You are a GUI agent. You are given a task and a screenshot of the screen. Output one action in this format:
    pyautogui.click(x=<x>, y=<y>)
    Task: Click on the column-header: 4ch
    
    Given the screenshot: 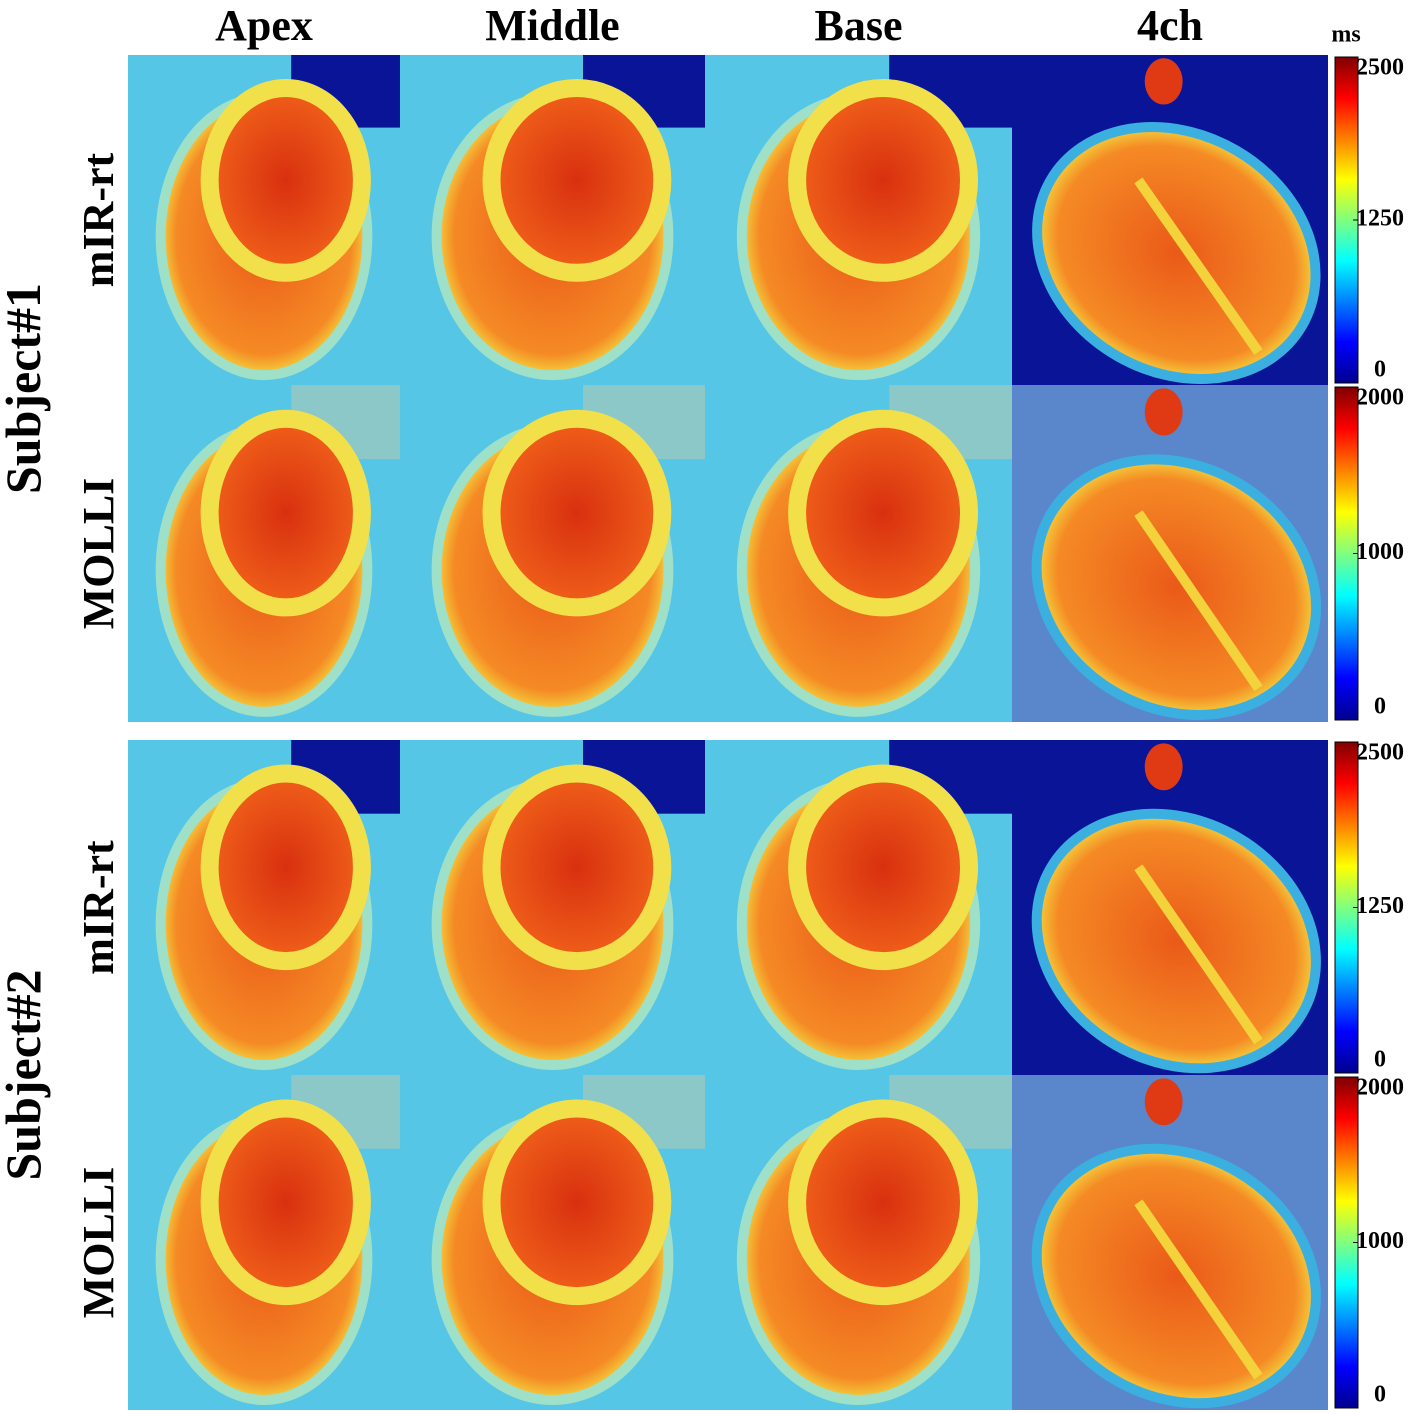 What is the action you would take?
    pyautogui.click(x=1170, y=25)
    